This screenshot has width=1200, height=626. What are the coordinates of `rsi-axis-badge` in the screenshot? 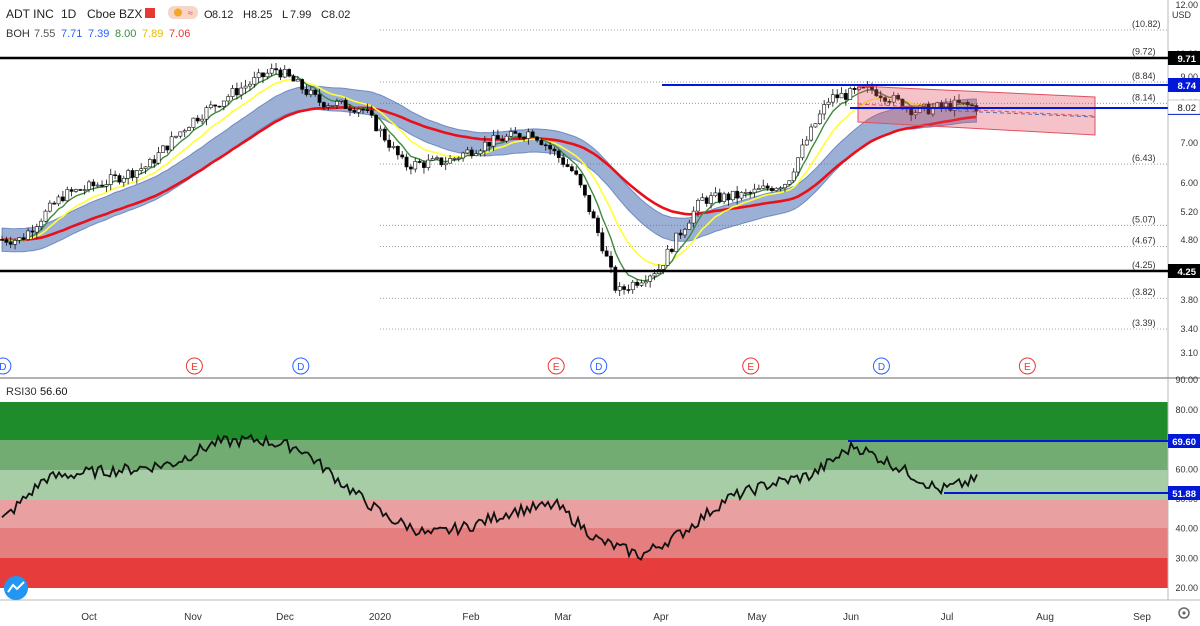 It's located at (1184, 493).